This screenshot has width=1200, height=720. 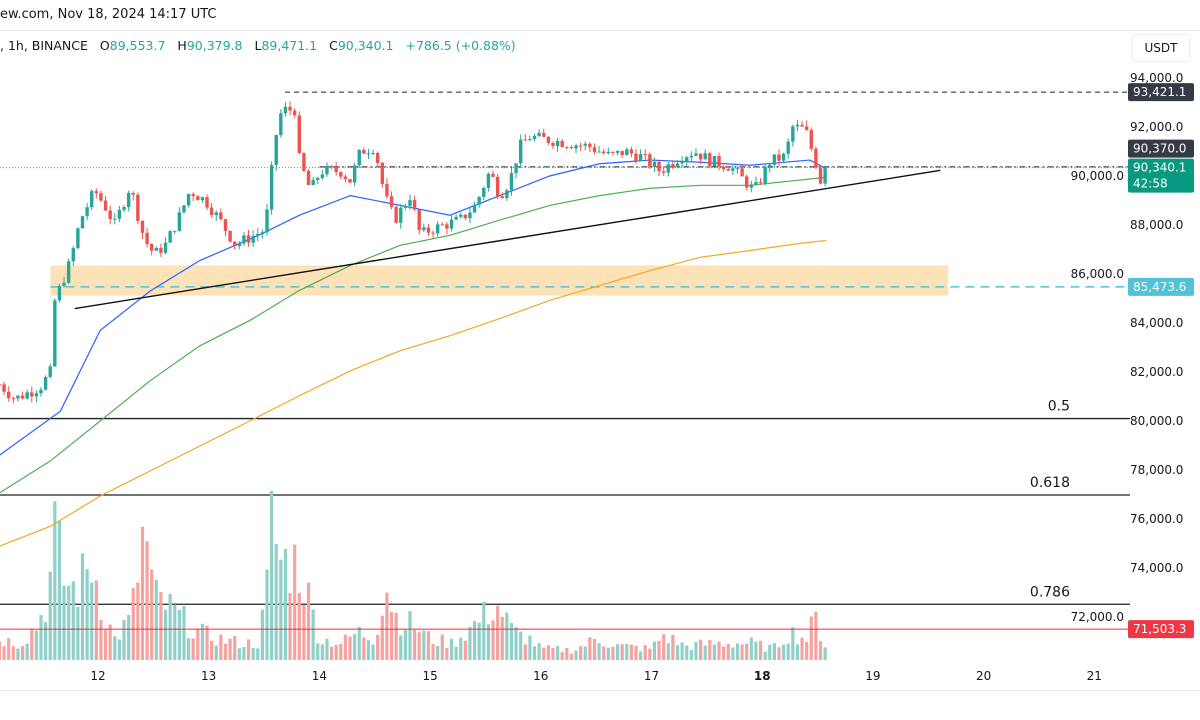 I want to click on open-value: 89,553.7, so click(x=137, y=45).